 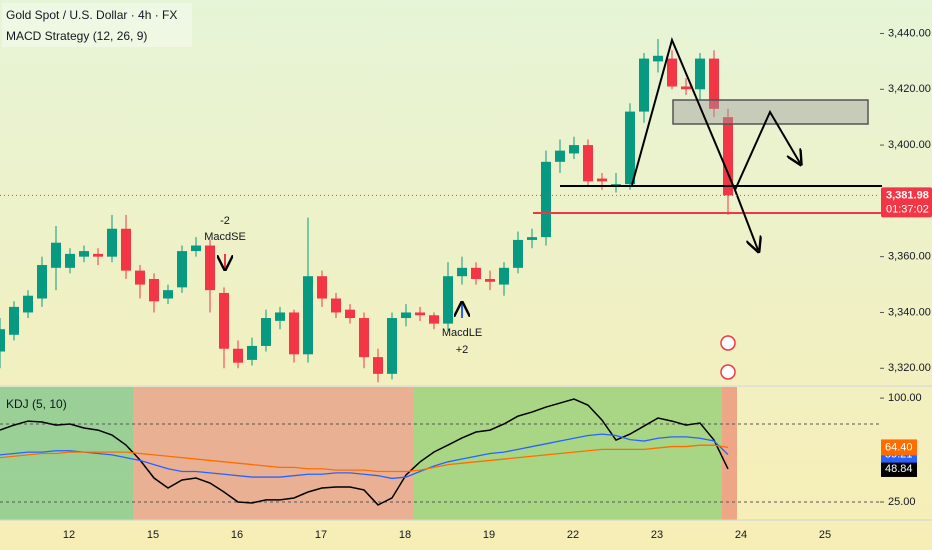 What do you see at coordinates (237, 535) in the screenshot?
I see `x-tick-label: 16` at bounding box center [237, 535].